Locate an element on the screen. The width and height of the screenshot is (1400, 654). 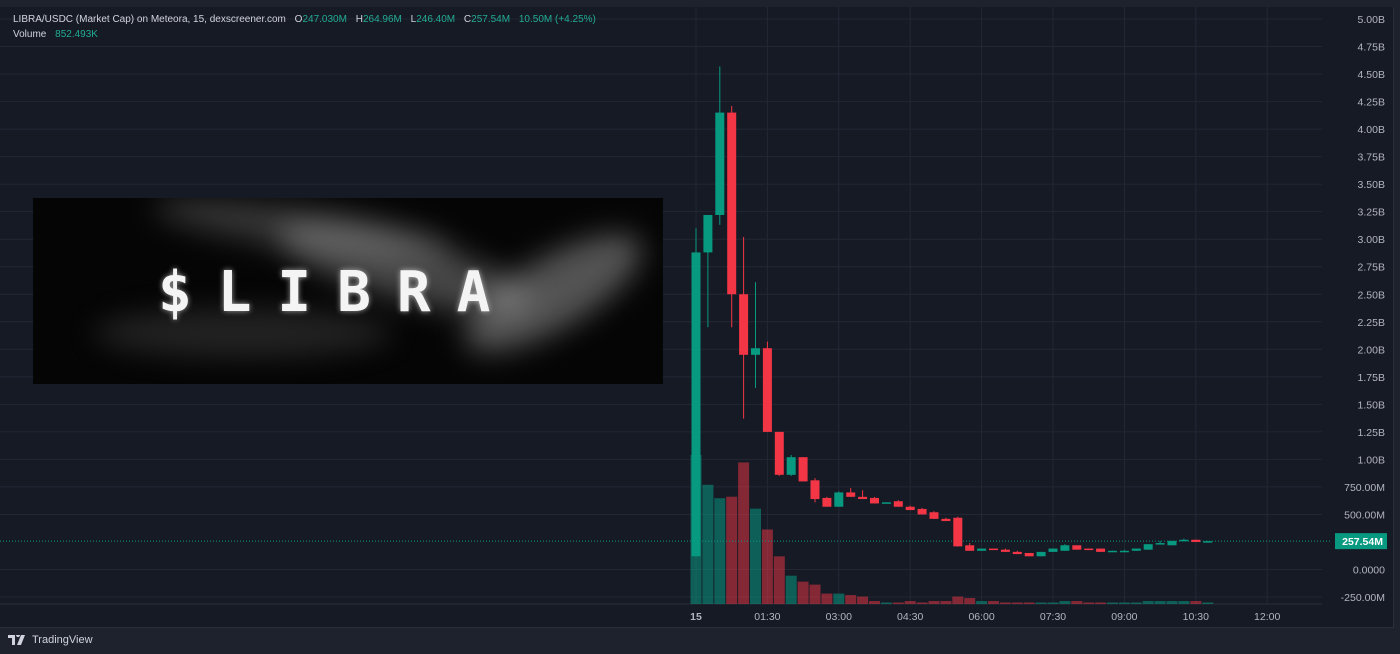
price-axis-label: 0.0000 is located at coordinates (1369, 571).